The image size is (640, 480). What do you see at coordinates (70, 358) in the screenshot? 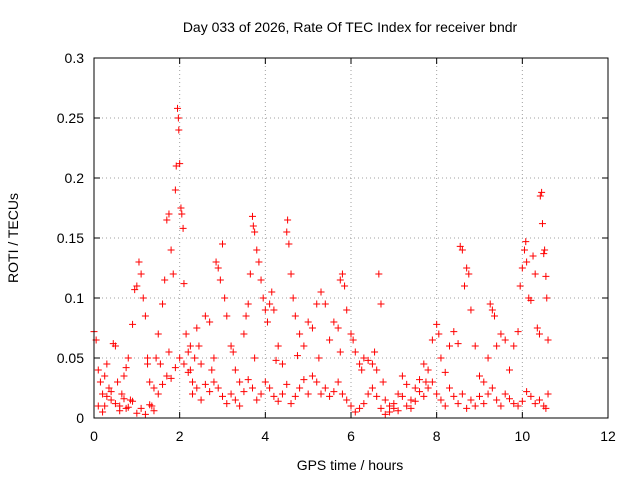
I see `y-tick-label: 0.05` at bounding box center [70, 358].